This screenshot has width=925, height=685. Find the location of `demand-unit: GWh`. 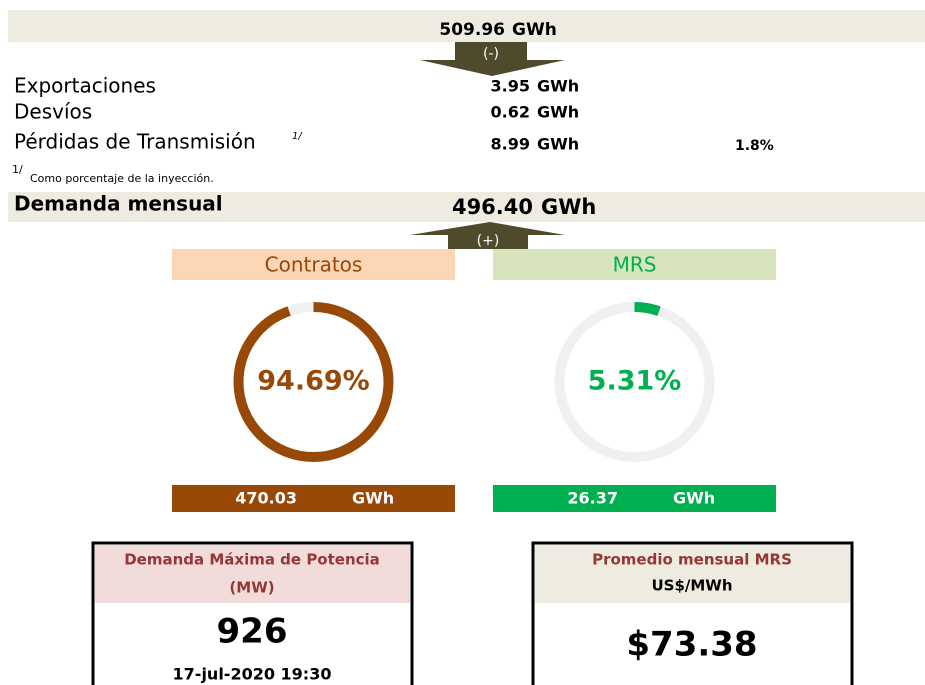

demand-unit: GWh is located at coordinates (568, 207).